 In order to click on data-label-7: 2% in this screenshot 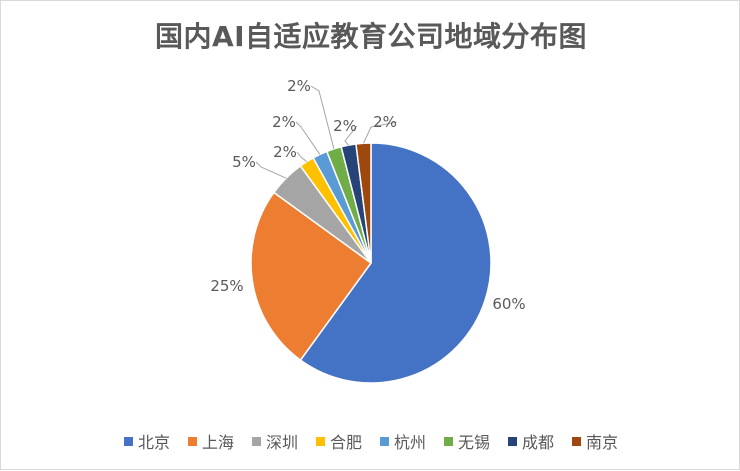, I will do `click(345, 126)`.